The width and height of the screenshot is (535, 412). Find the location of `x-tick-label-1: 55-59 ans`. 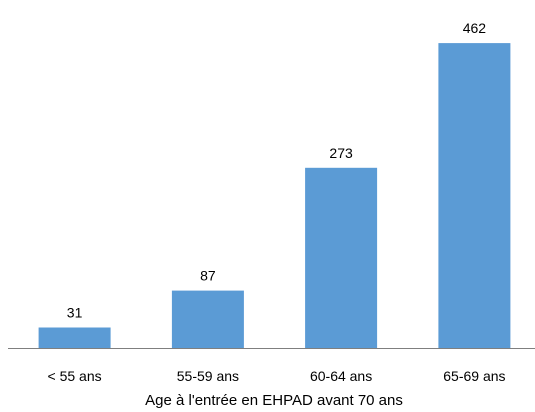

x-tick-label-1: 55-59 ans is located at coordinates (208, 376).